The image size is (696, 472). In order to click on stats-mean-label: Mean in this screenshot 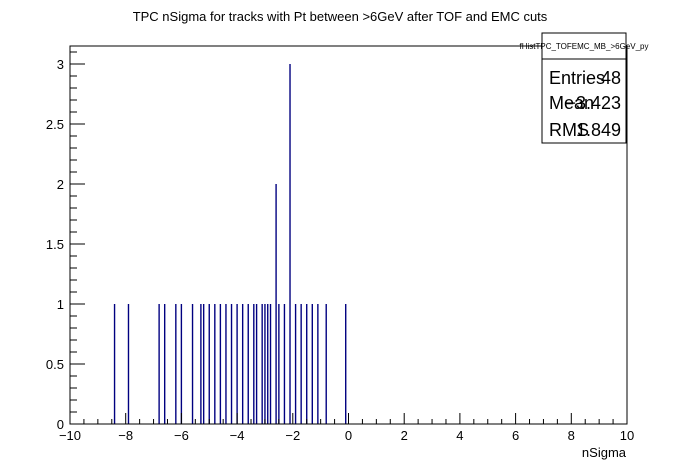, I will do `click(571, 103)`.